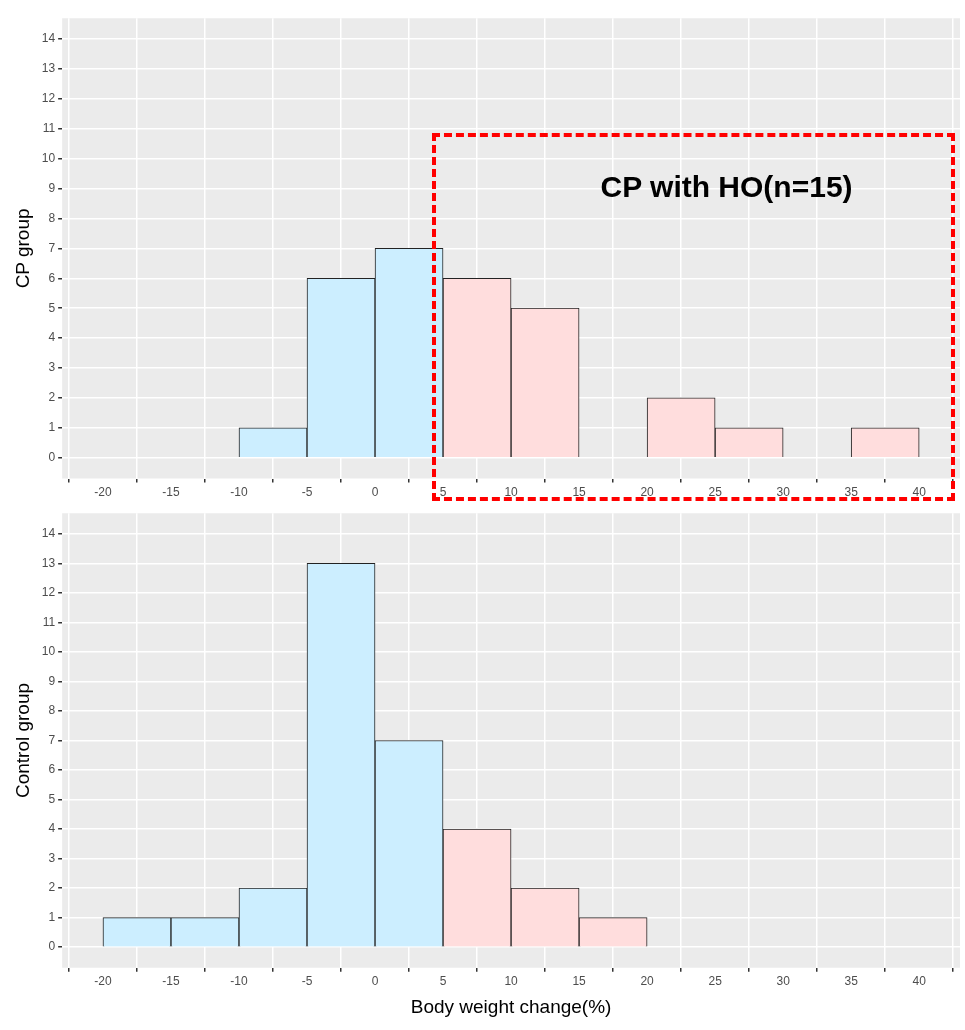 This screenshot has width=965, height=1030. I want to click on y-axis-title: CP group, so click(22, 248).